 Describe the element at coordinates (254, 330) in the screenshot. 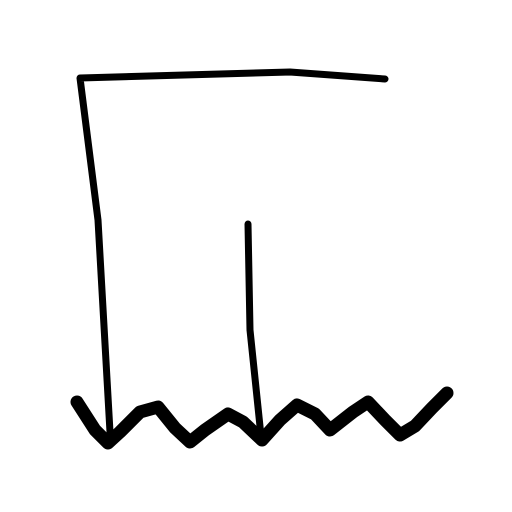

I see `inner-vertical-line` at that location.